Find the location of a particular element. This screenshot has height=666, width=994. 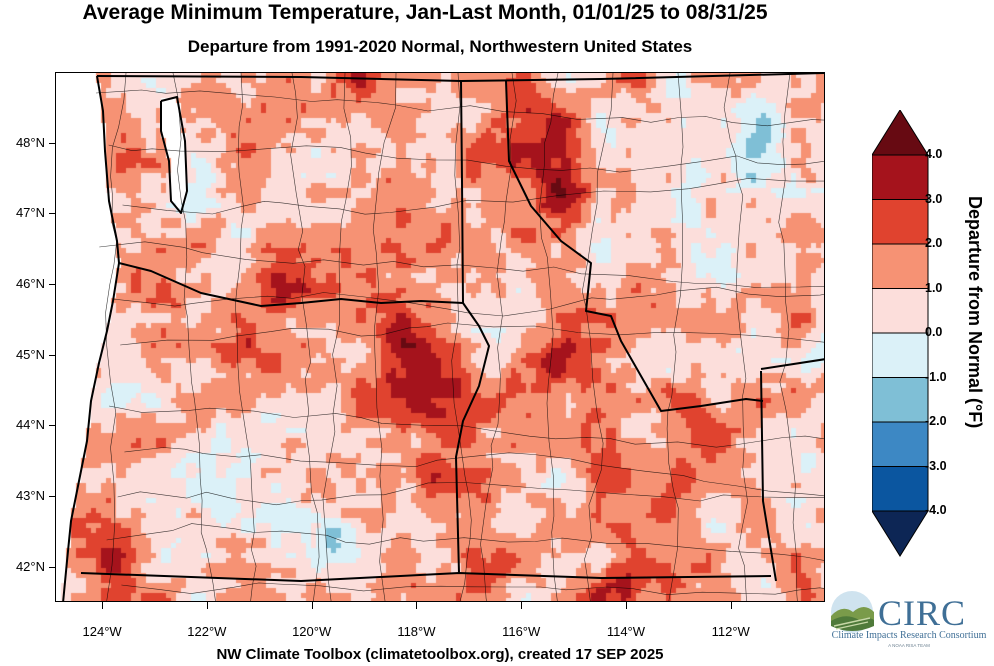

coastline is located at coordinates (91, 338).